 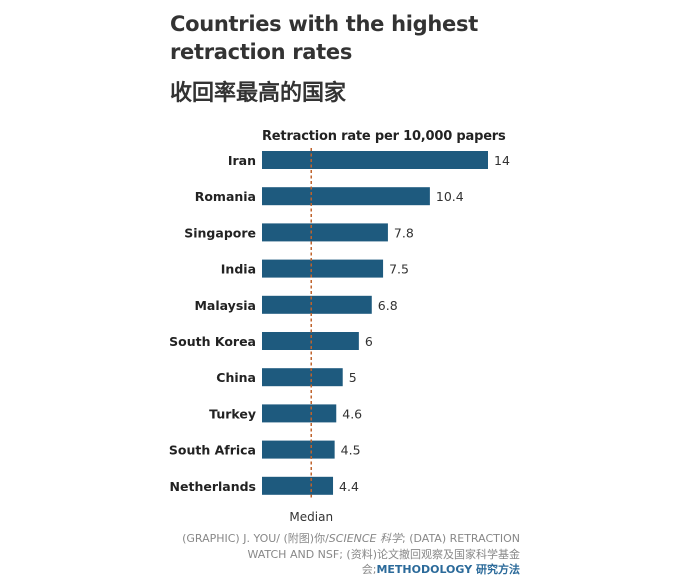 What do you see at coordinates (502, 160) in the screenshot?
I see `value-label: 14` at bounding box center [502, 160].